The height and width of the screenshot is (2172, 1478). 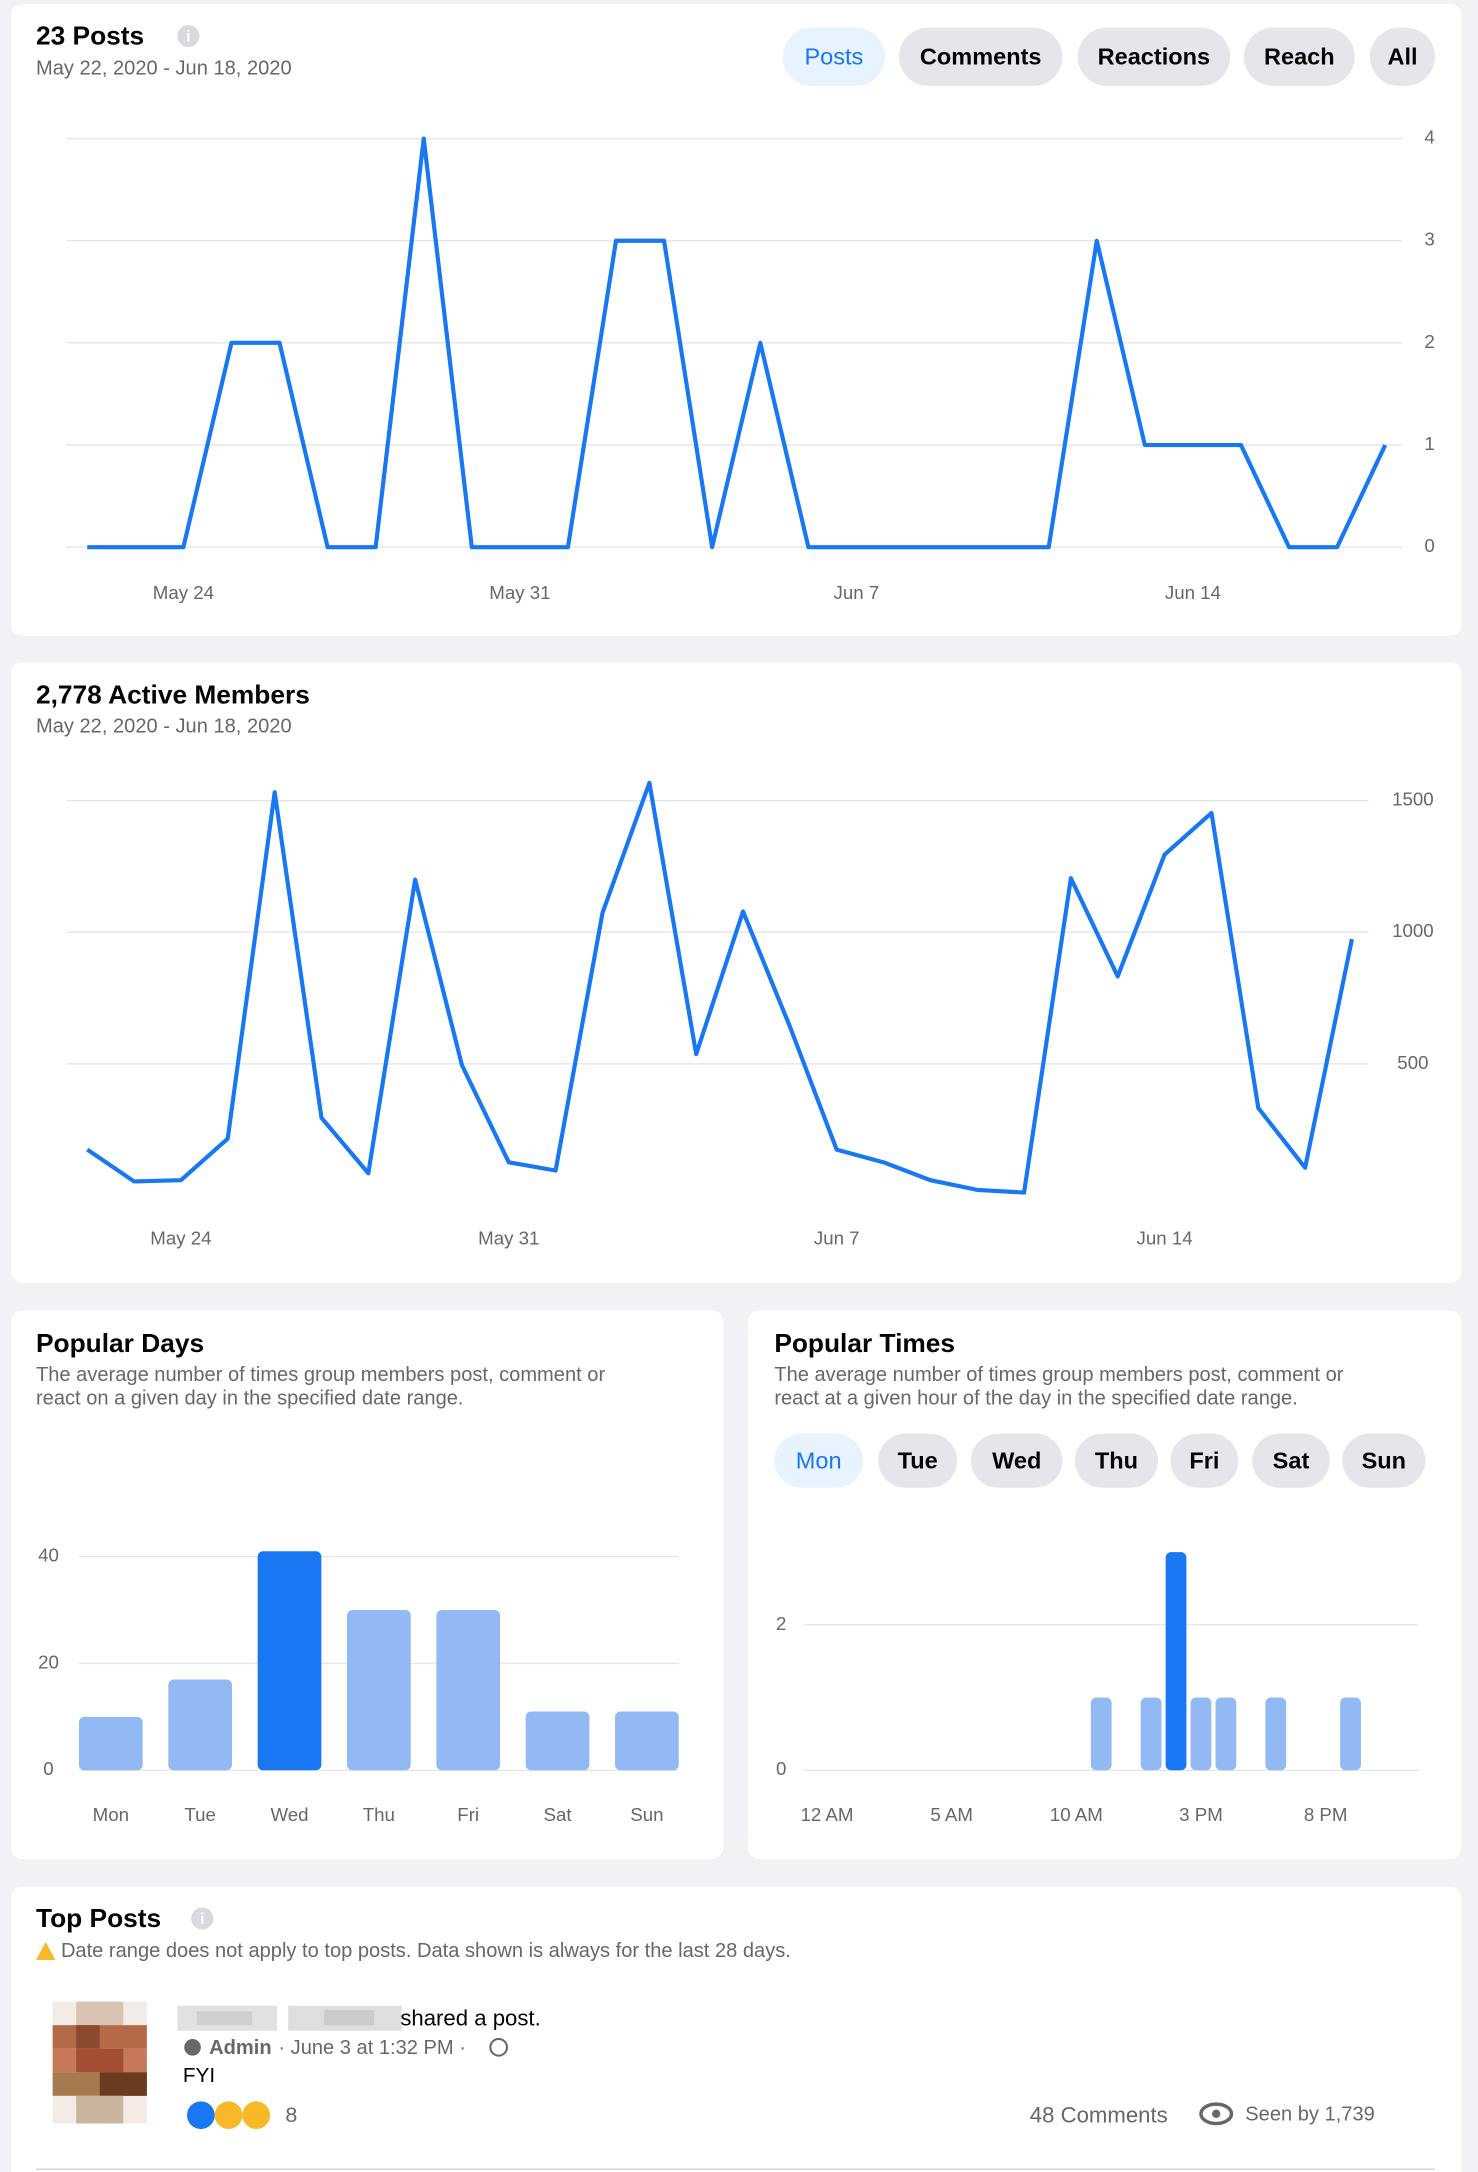 What do you see at coordinates (228, 2115) in the screenshot?
I see `haha-icon` at bounding box center [228, 2115].